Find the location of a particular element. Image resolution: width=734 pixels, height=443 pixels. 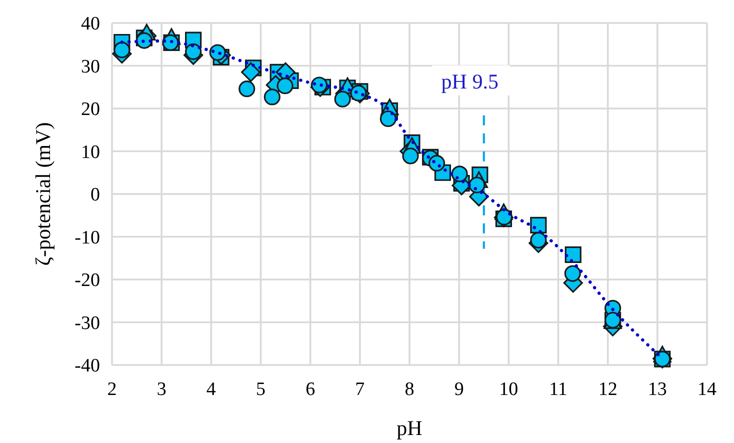

y-tick-label: 20 is located at coordinates (90, 109).